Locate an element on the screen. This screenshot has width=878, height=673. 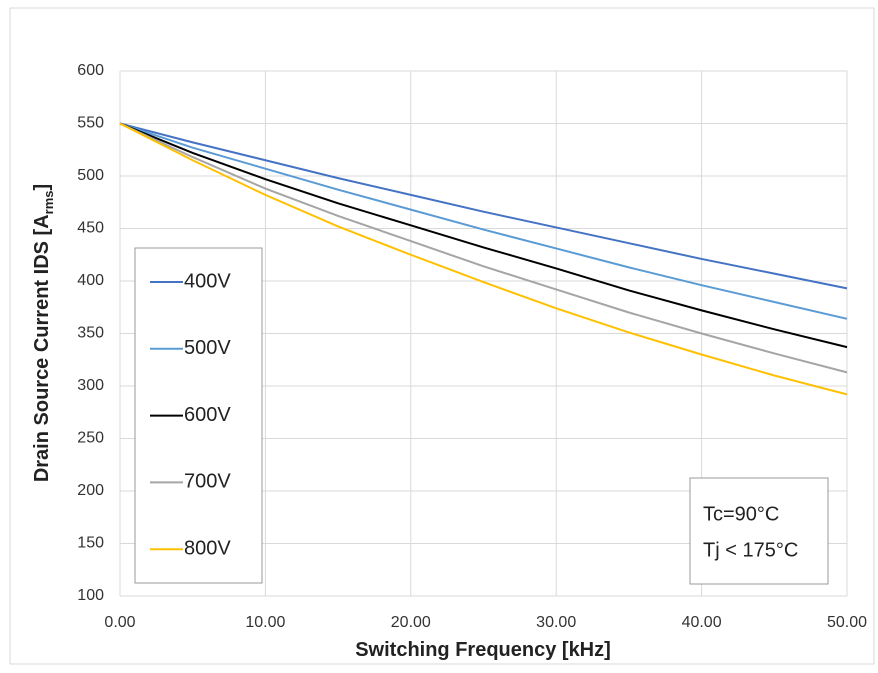
y-axis-title-main: Drain Source Current IDS [A is located at coordinates (42, 348).